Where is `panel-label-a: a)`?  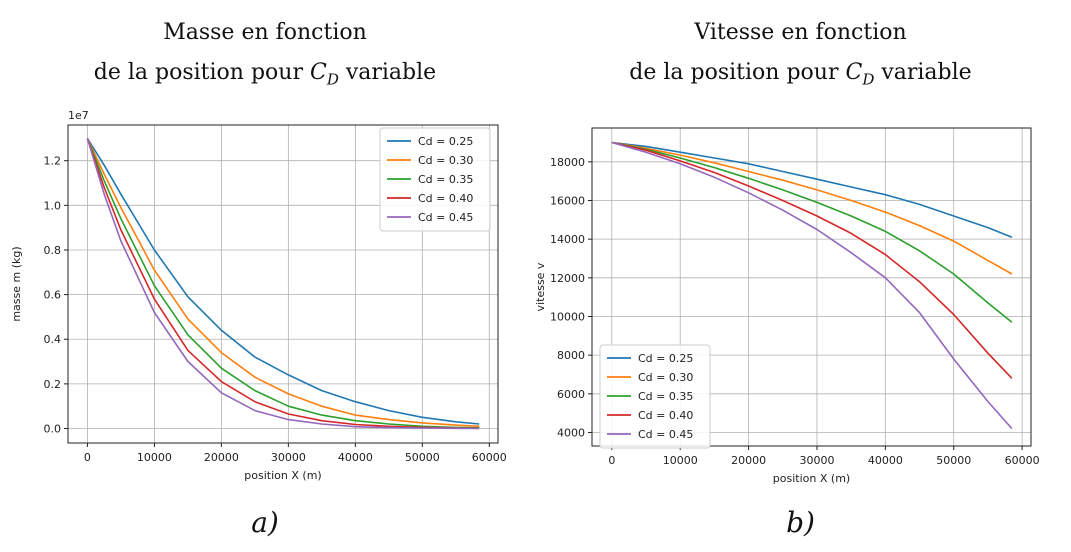 panel-label-a: a) is located at coordinates (265, 522).